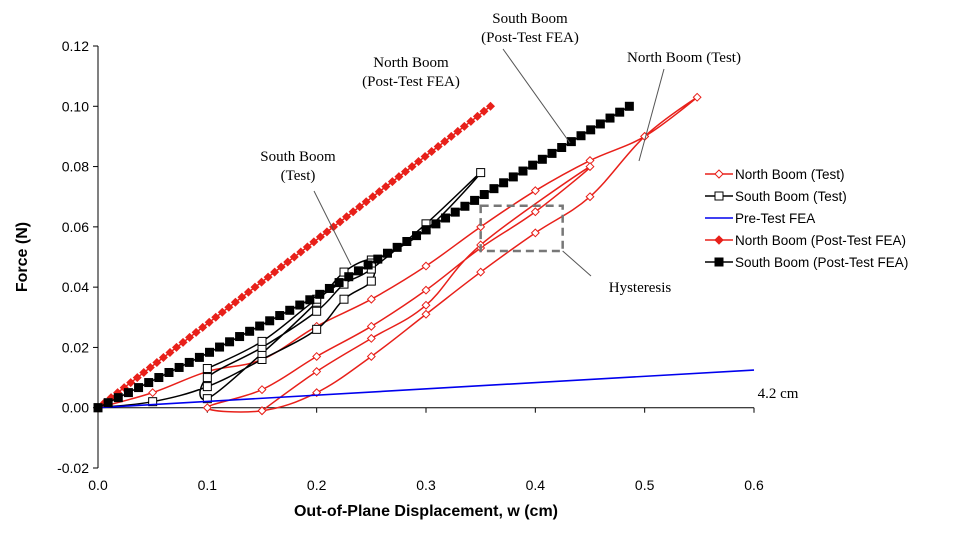 This screenshot has width=959, height=540. Describe the element at coordinates (75, 46) in the screenshot. I see `y-tick-label: 0.12` at that location.